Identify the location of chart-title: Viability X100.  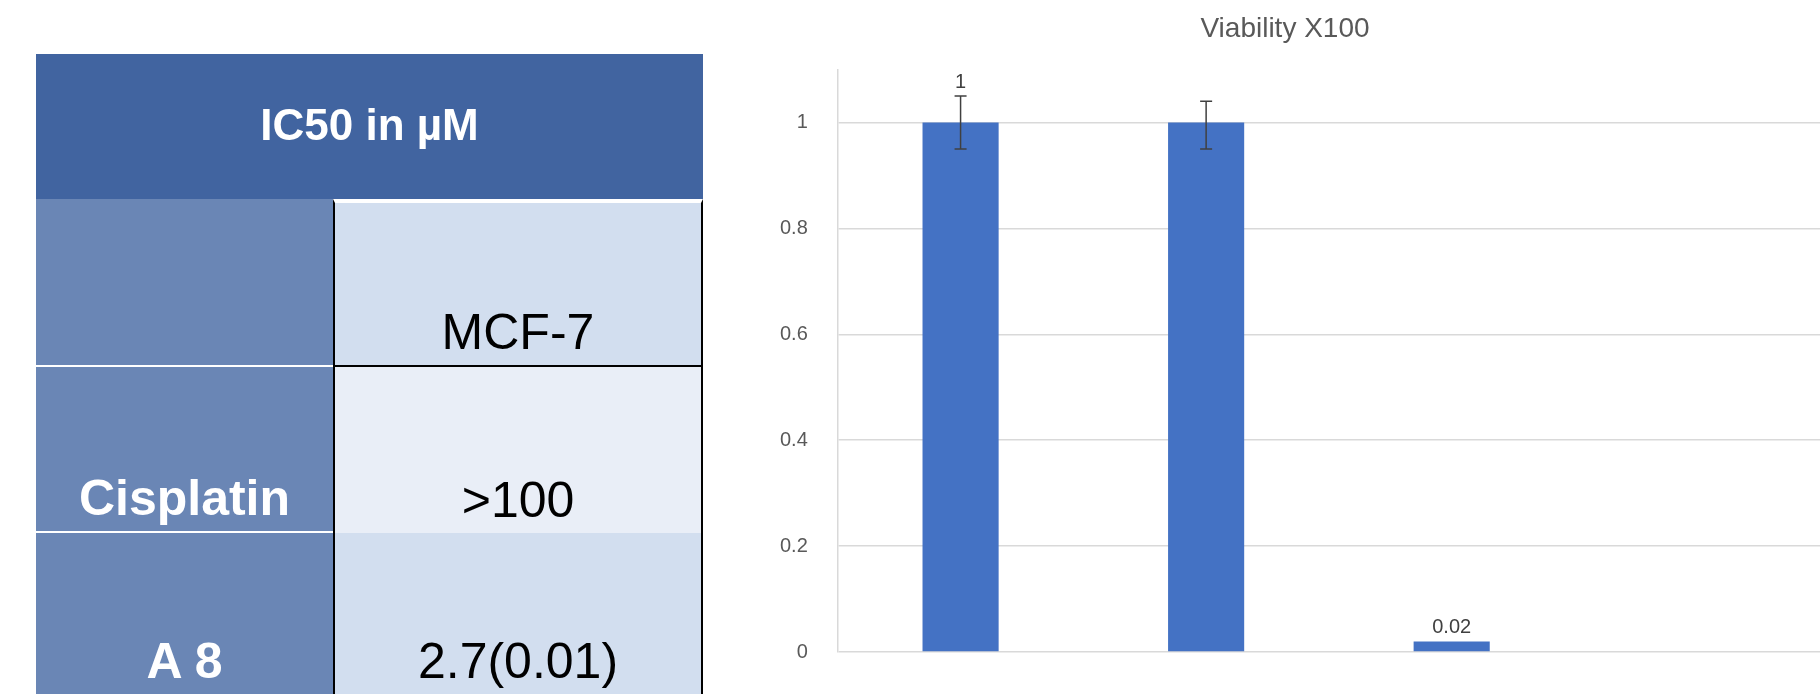
(1285, 27).